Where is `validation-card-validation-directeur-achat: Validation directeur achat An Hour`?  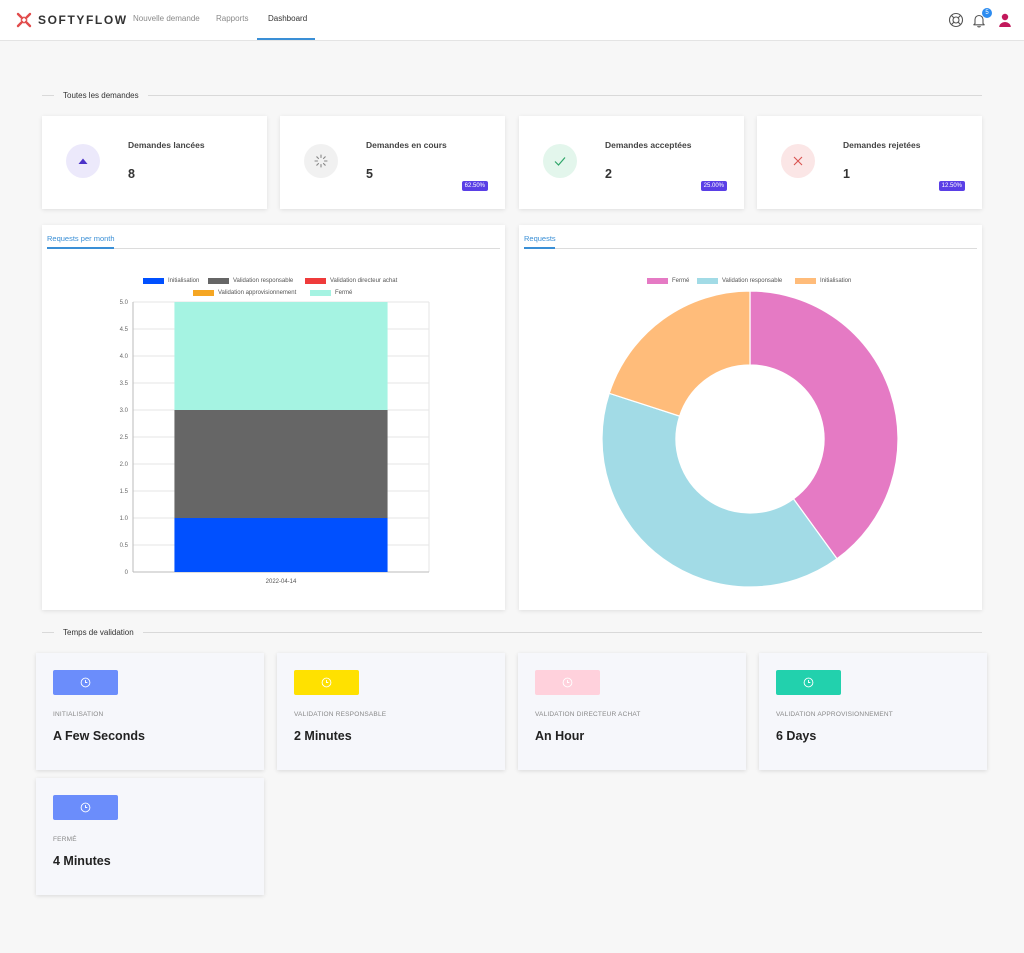 validation-card-validation-directeur-achat: Validation directeur achat An Hour is located at coordinates (632, 711).